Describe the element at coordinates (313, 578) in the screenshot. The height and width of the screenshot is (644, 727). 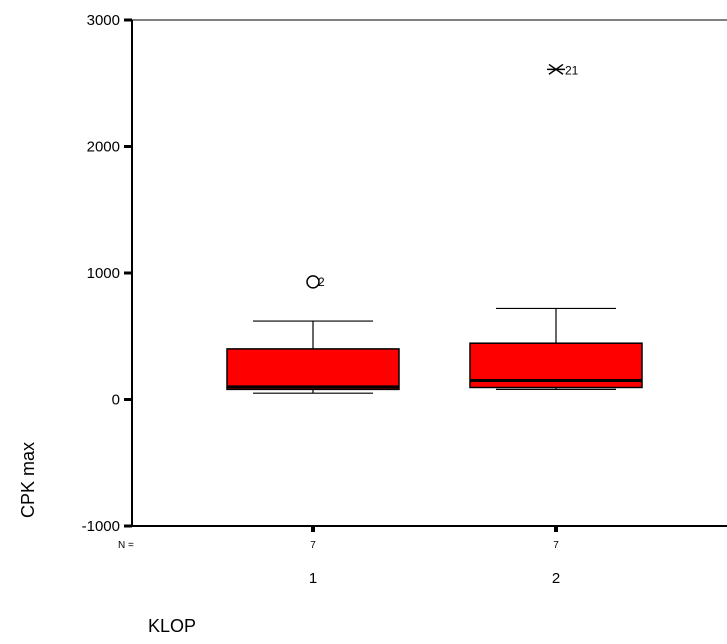
I see `x-category-label: 1` at that location.